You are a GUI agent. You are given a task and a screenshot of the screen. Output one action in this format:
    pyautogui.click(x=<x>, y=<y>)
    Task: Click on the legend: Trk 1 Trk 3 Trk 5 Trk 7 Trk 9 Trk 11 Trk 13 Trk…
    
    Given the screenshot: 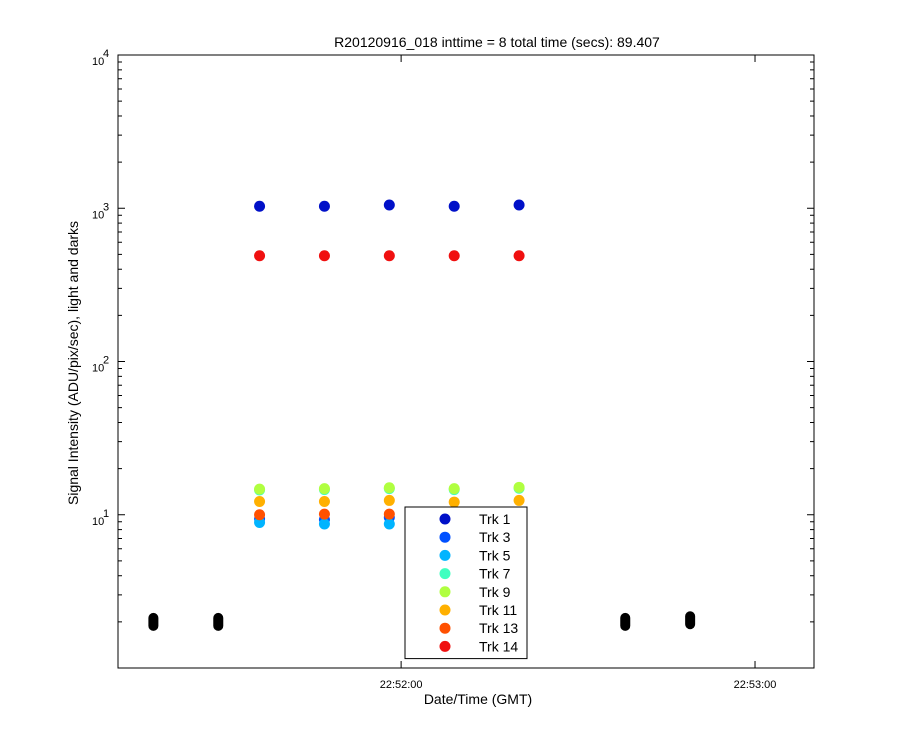 What is the action you would take?
    pyautogui.click(x=466, y=583)
    